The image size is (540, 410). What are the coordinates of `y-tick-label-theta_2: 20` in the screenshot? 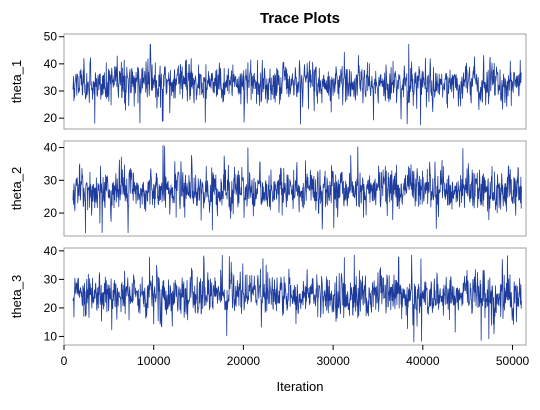 It's located at (51, 213).